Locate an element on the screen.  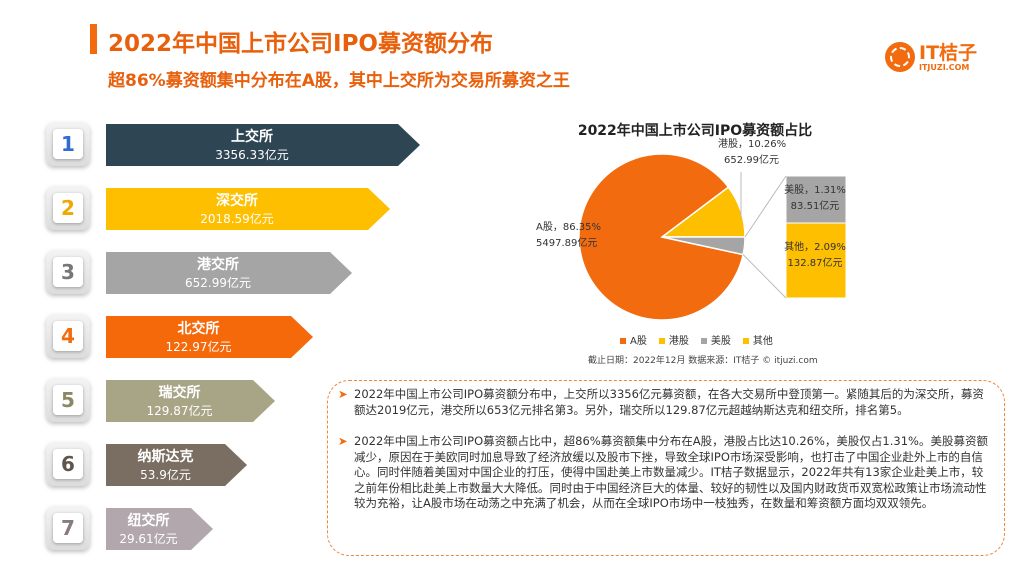
page-title: 2022年中国上市公司IPO募资额分布 is located at coordinates (300, 44).